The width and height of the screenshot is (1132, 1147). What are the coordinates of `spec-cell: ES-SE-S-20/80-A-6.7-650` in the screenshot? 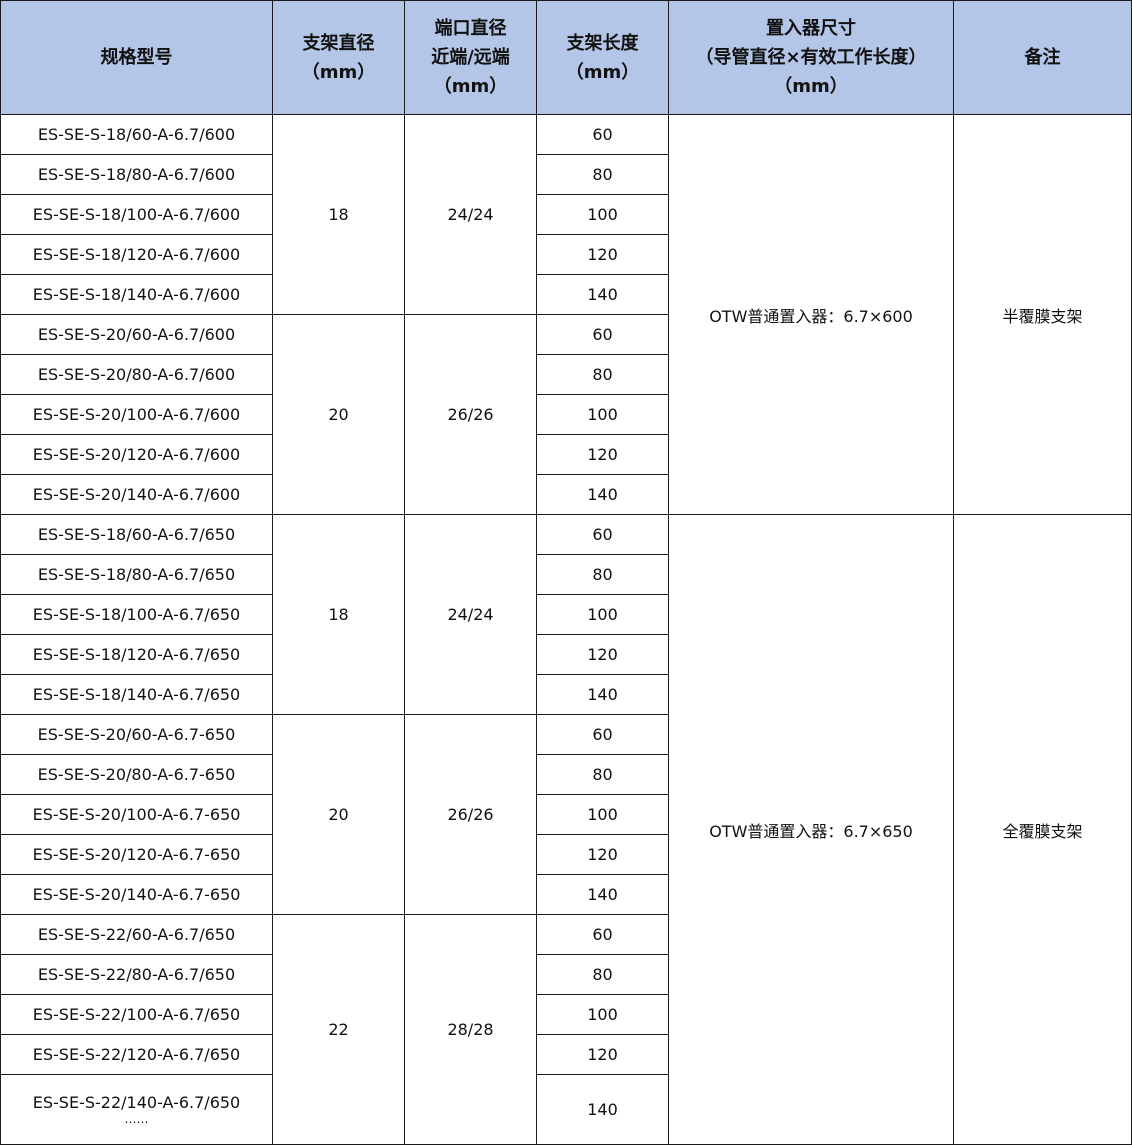 It's located at (136, 774).